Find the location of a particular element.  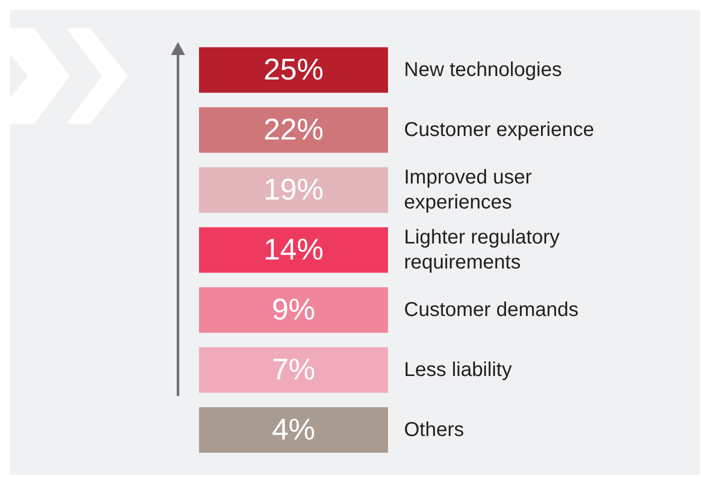

data-label: 7% is located at coordinates (294, 370).